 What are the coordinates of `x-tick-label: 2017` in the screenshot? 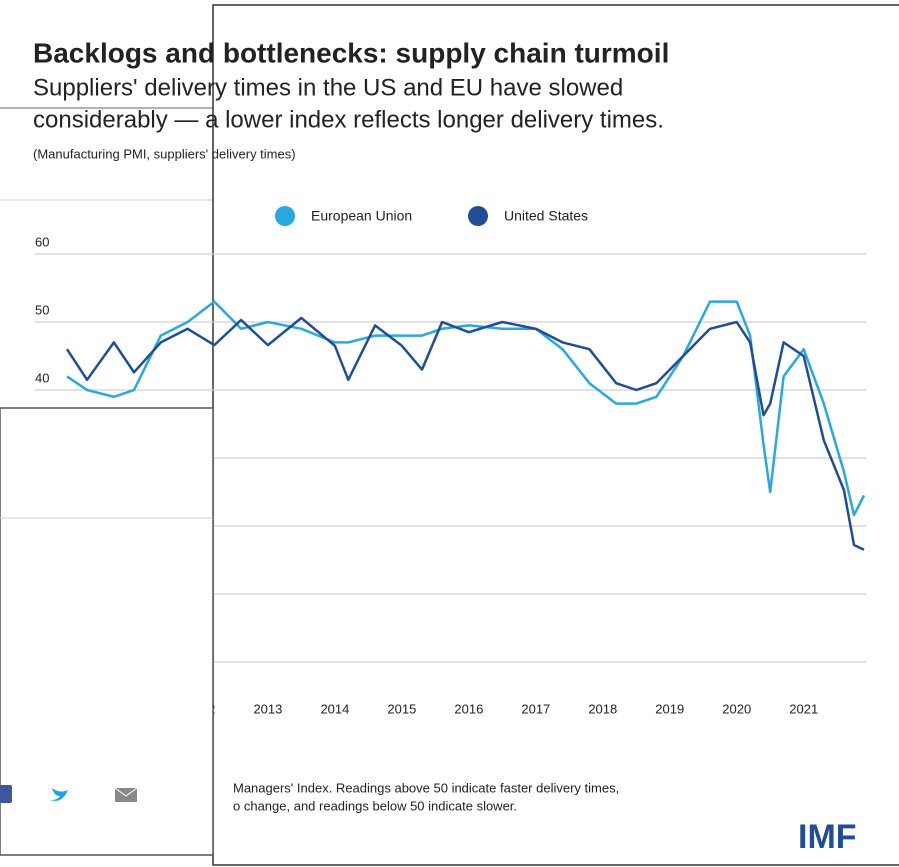 It's located at (535, 708).